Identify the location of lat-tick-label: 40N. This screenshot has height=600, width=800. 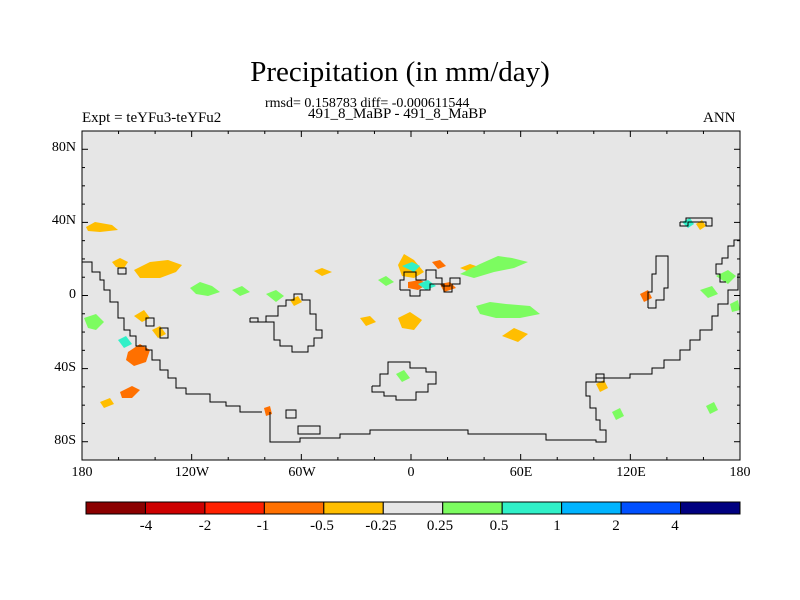
(63, 220).